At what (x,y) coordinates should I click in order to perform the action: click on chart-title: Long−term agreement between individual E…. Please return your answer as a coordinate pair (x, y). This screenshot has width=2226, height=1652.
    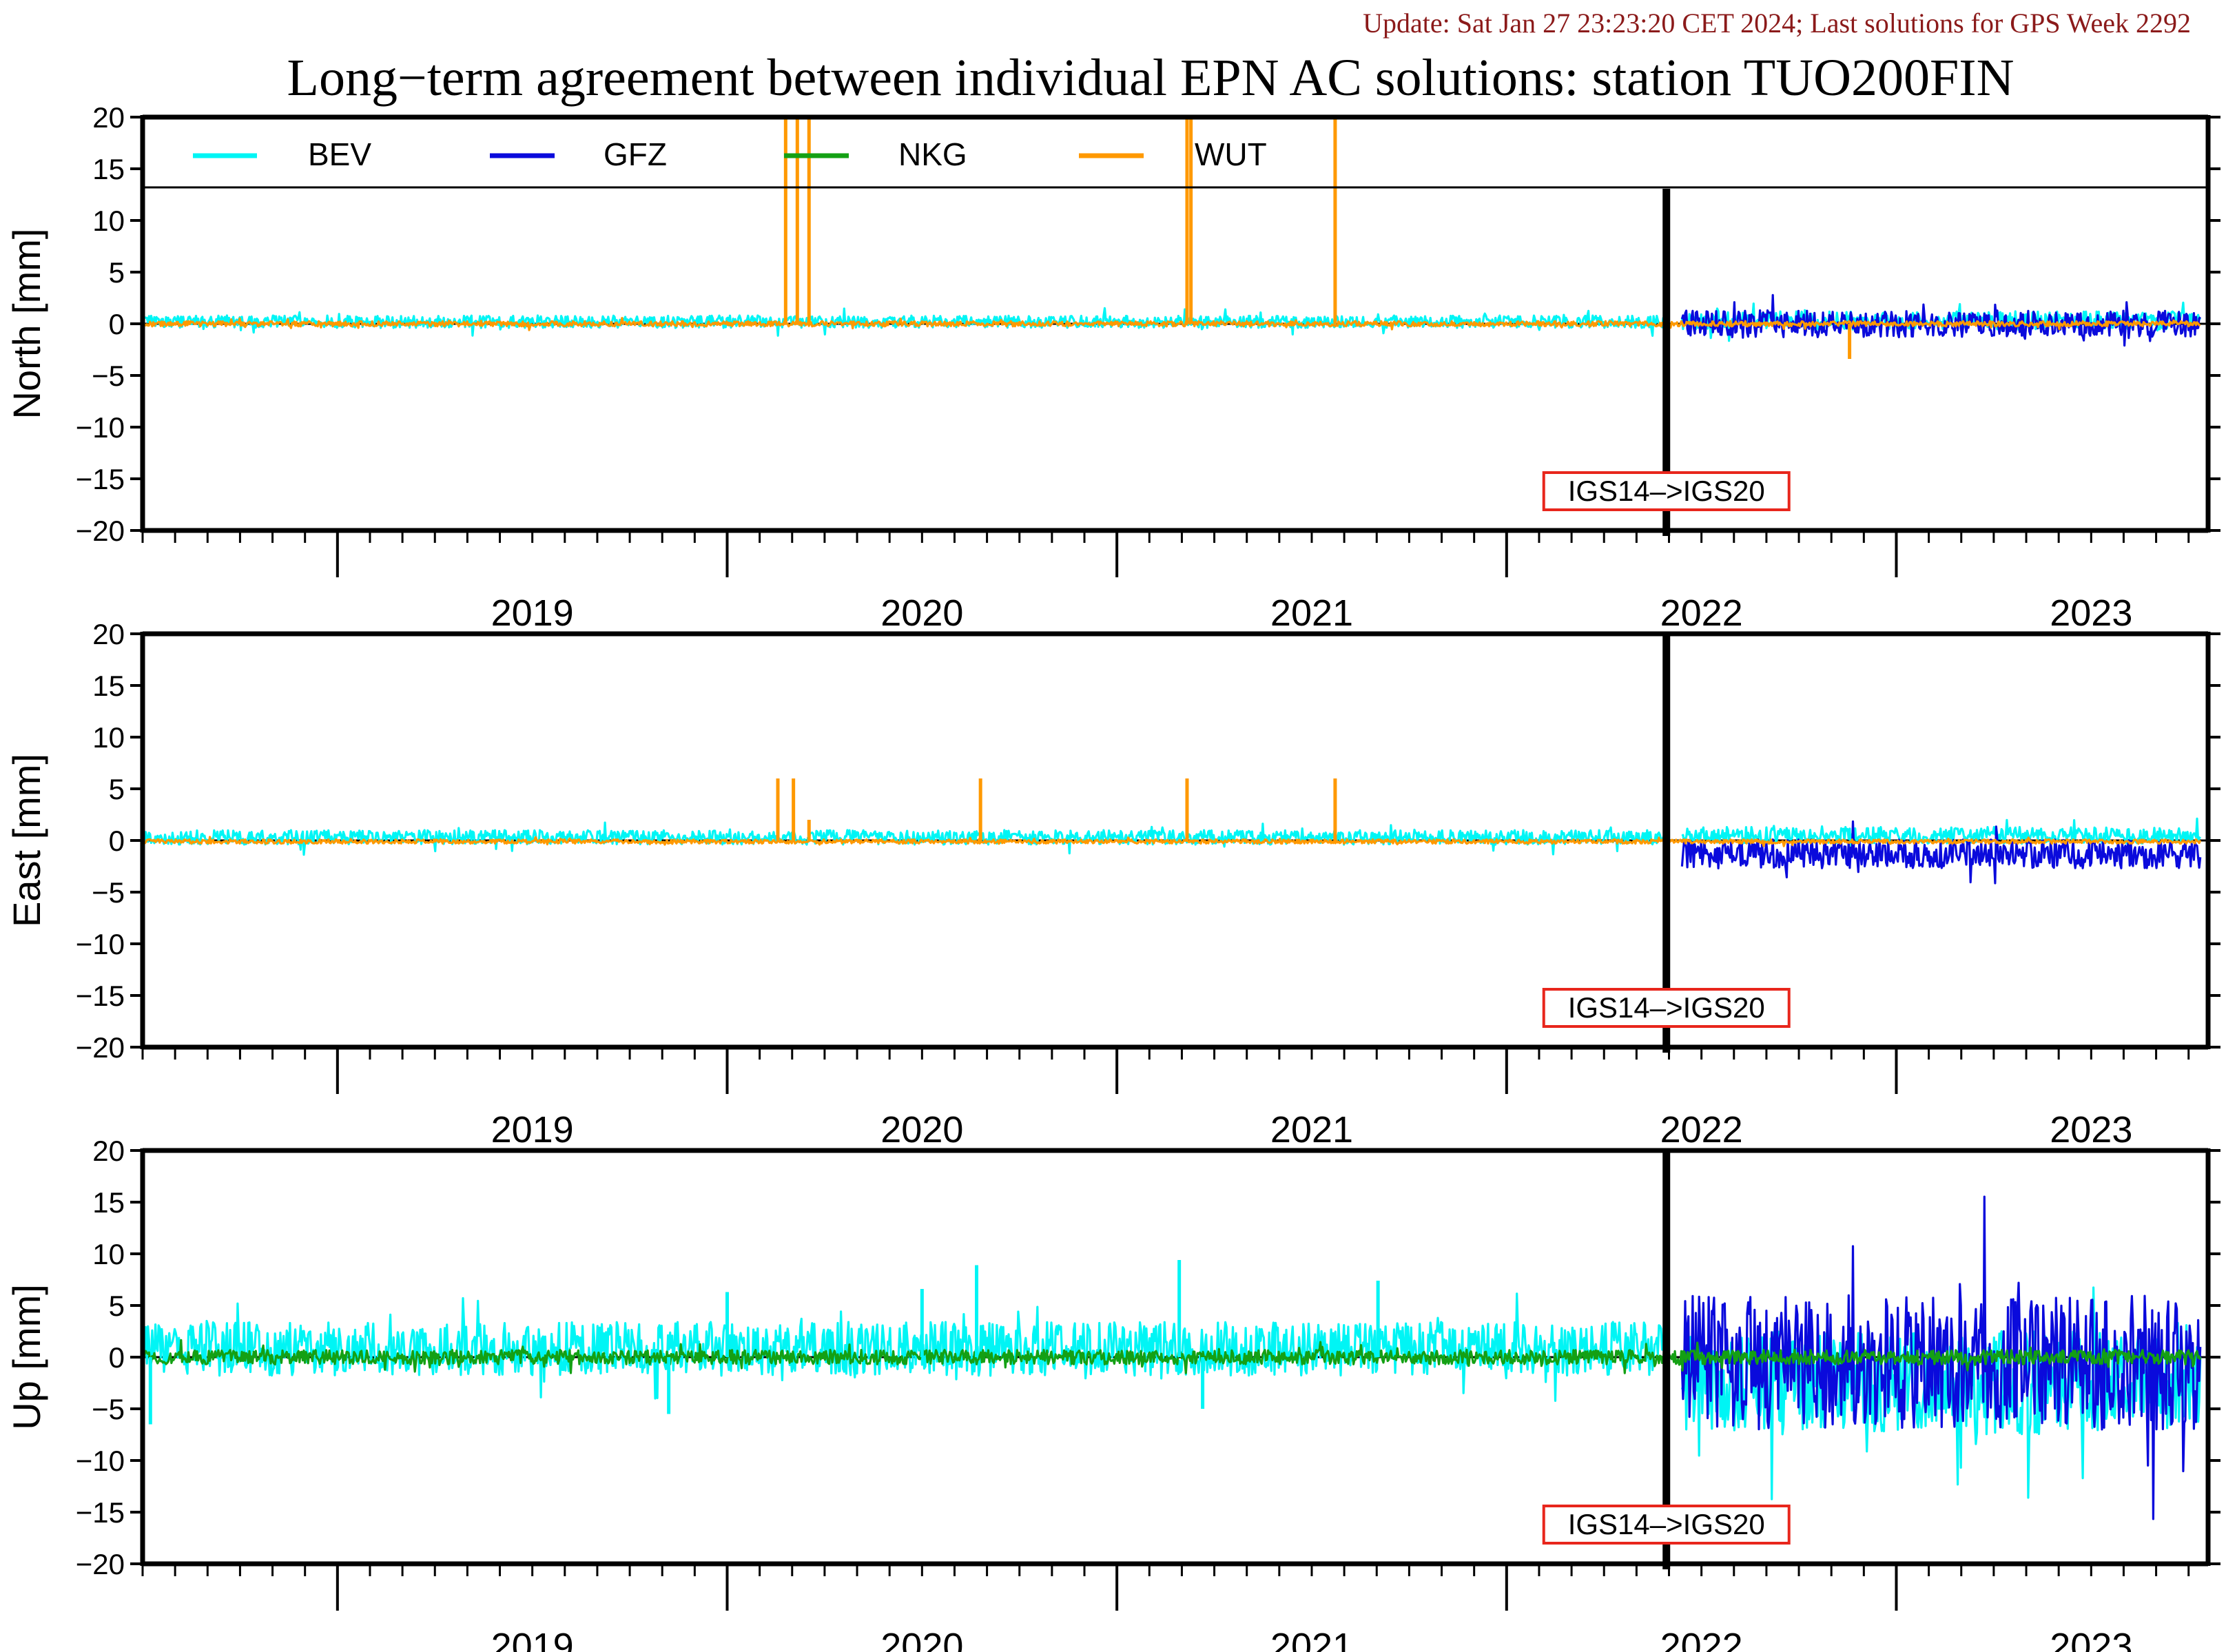
    Looking at the image, I should click on (1150, 78).